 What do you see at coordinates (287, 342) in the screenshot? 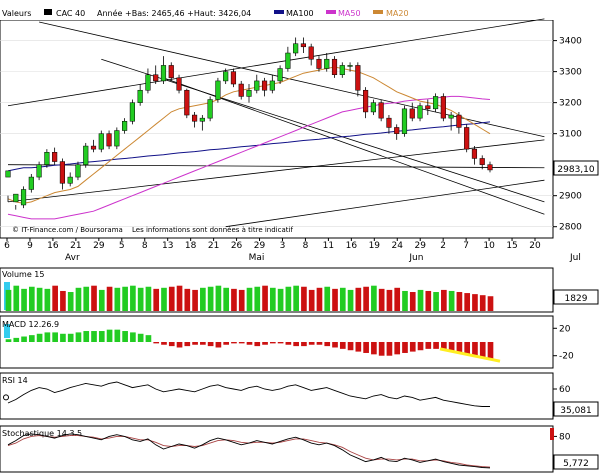
I see `macd-panel: MACD 12.26.9 20 -20` at bounding box center [287, 342].